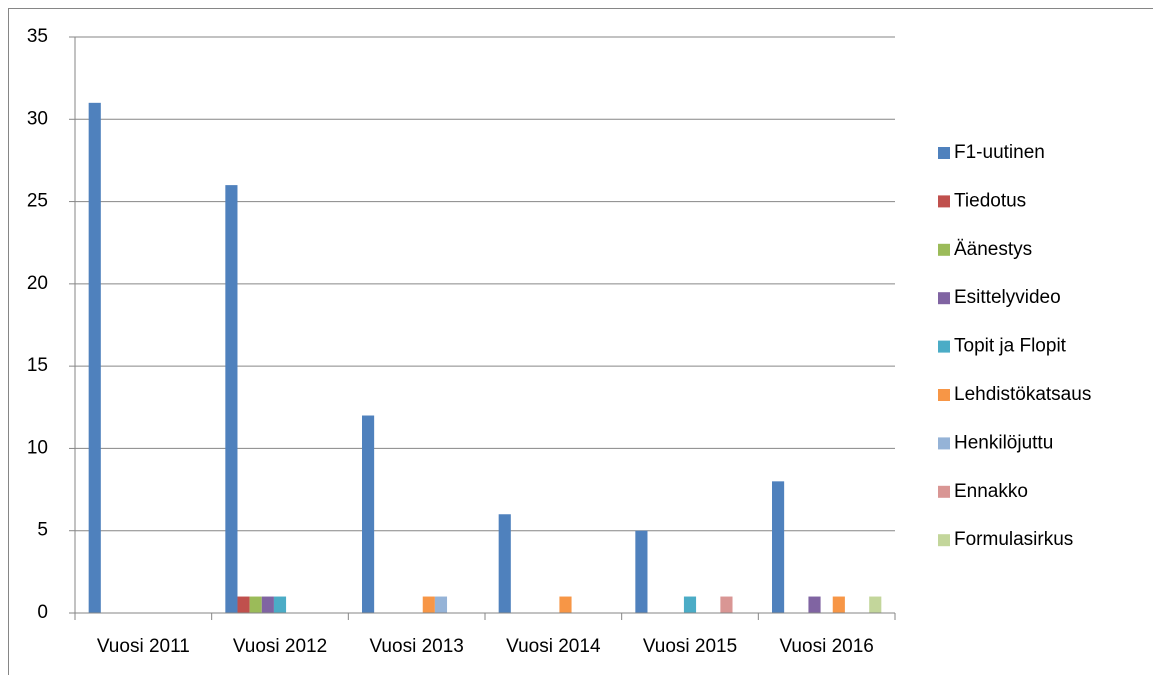 Image resolution: width=1153 pixels, height=680 pixels. What do you see at coordinates (991, 491) in the screenshot?
I see `legend-label: Ennakko` at bounding box center [991, 491].